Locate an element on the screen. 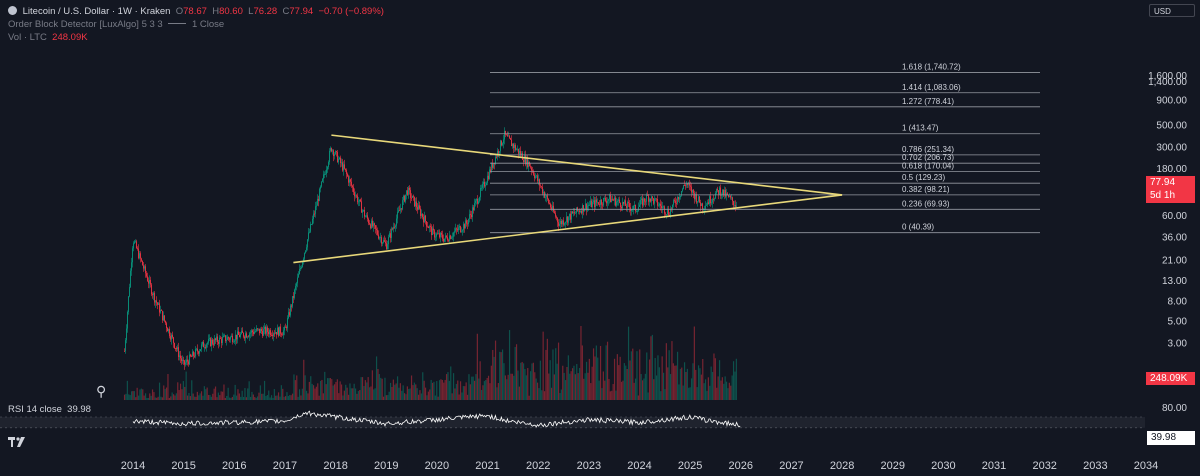  trendline-lower is located at coordinates (568, 229).